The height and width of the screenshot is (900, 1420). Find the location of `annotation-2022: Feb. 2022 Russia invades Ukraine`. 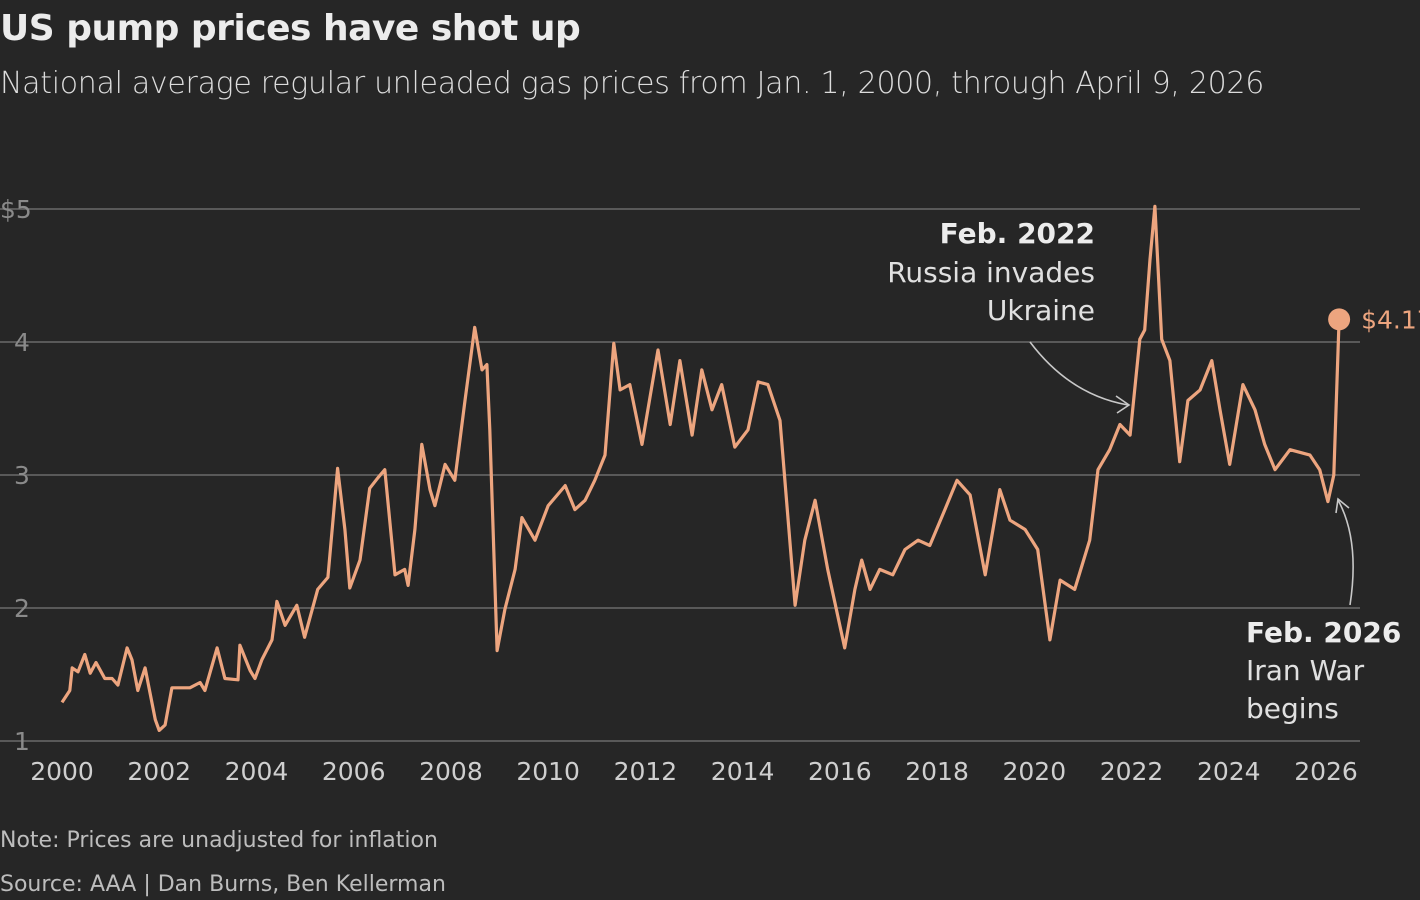

annotation-2022: Feb. 2022 Russia invades Ukraine is located at coordinates (1009, 315).